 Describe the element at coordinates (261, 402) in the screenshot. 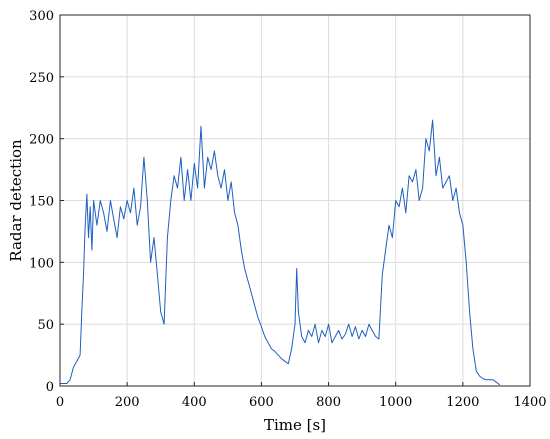

I see `x-tick-label: 600` at that location.